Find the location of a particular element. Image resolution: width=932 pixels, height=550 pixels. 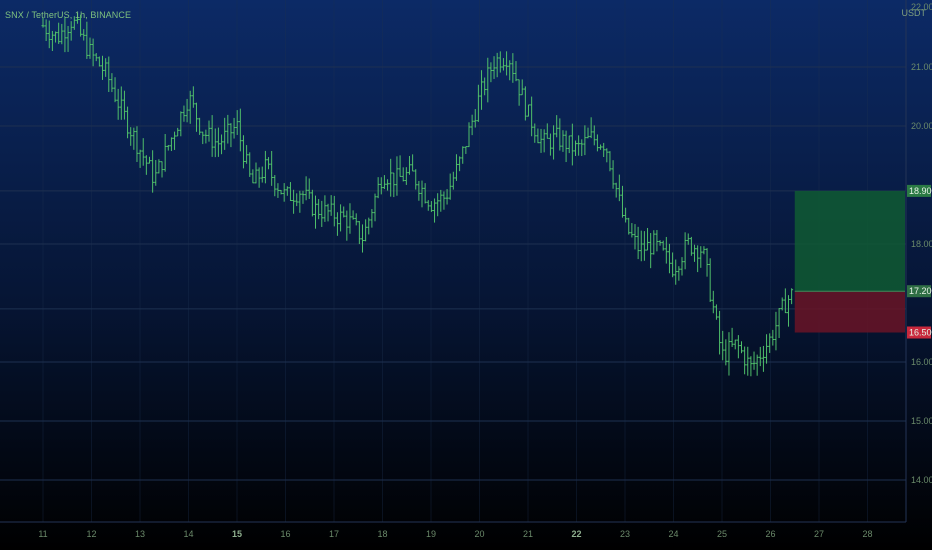

price-axis-label: 14.000 is located at coordinates (921, 480).